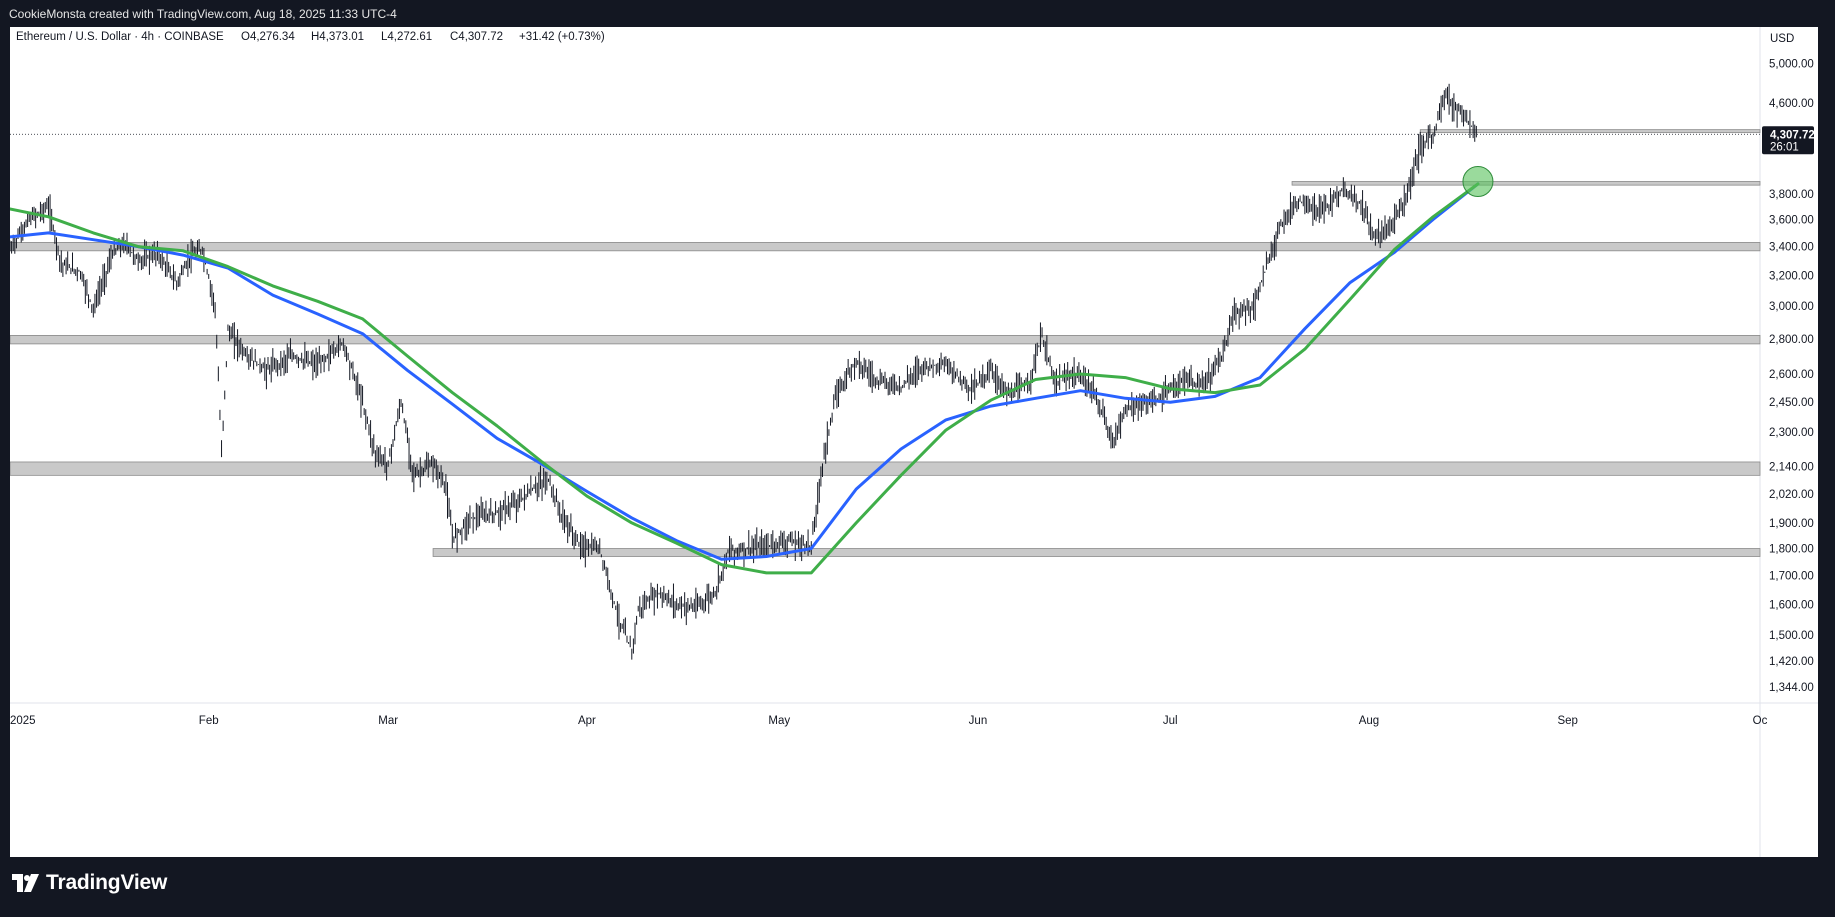 The height and width of the screenshot is (917, 1835). Describe the element at coordinates (1760, 721) in the screenshot. I see `time-tick-label: Oc` at that location.